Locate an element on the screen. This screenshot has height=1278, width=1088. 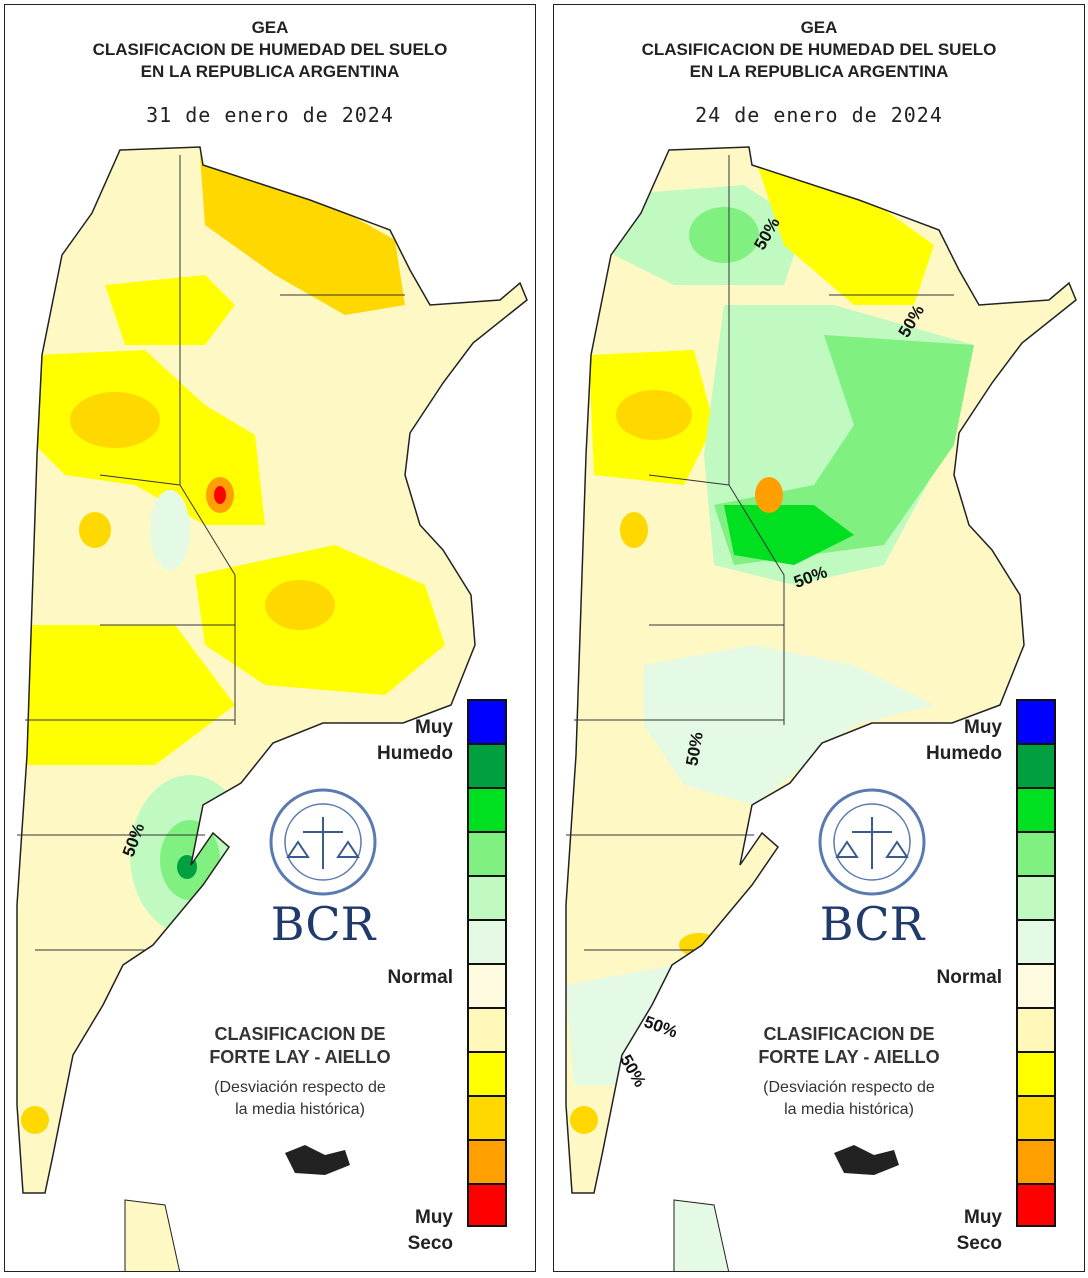
map-date: 24 de enero de 2024 is located at coordinates (819, 115).